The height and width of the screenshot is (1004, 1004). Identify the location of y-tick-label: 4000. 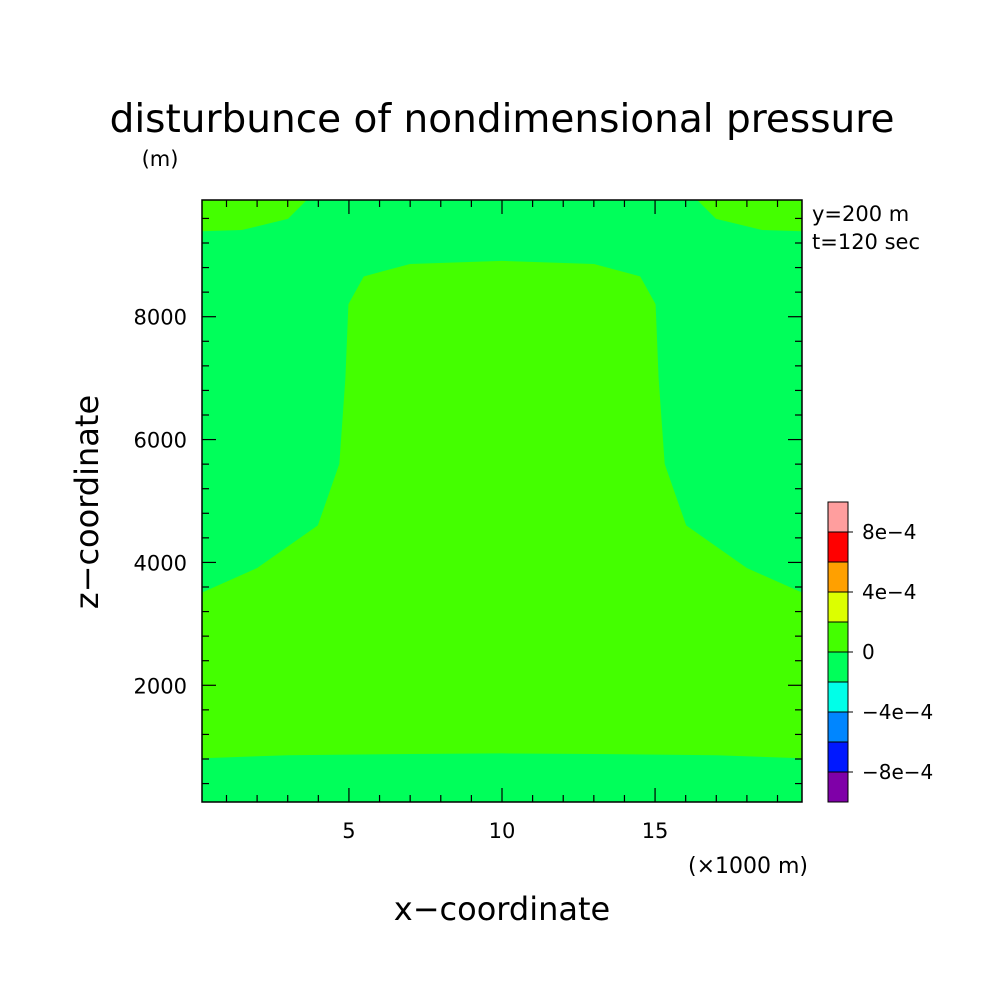
(160, 563).